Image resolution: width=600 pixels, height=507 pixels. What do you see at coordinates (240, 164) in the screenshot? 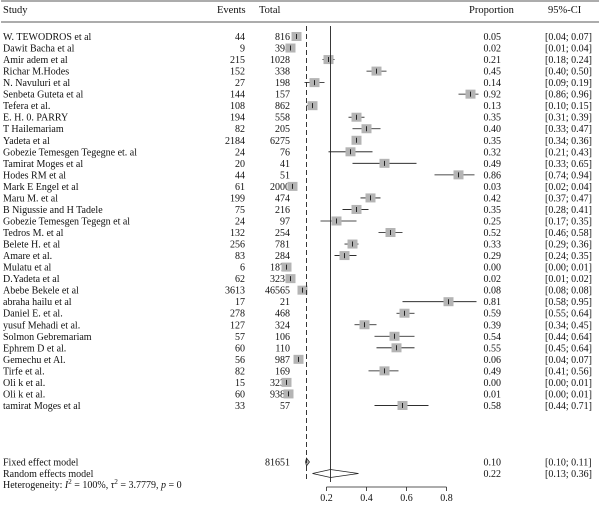
I see `study-events: 20` at bounding box center [240, 164].